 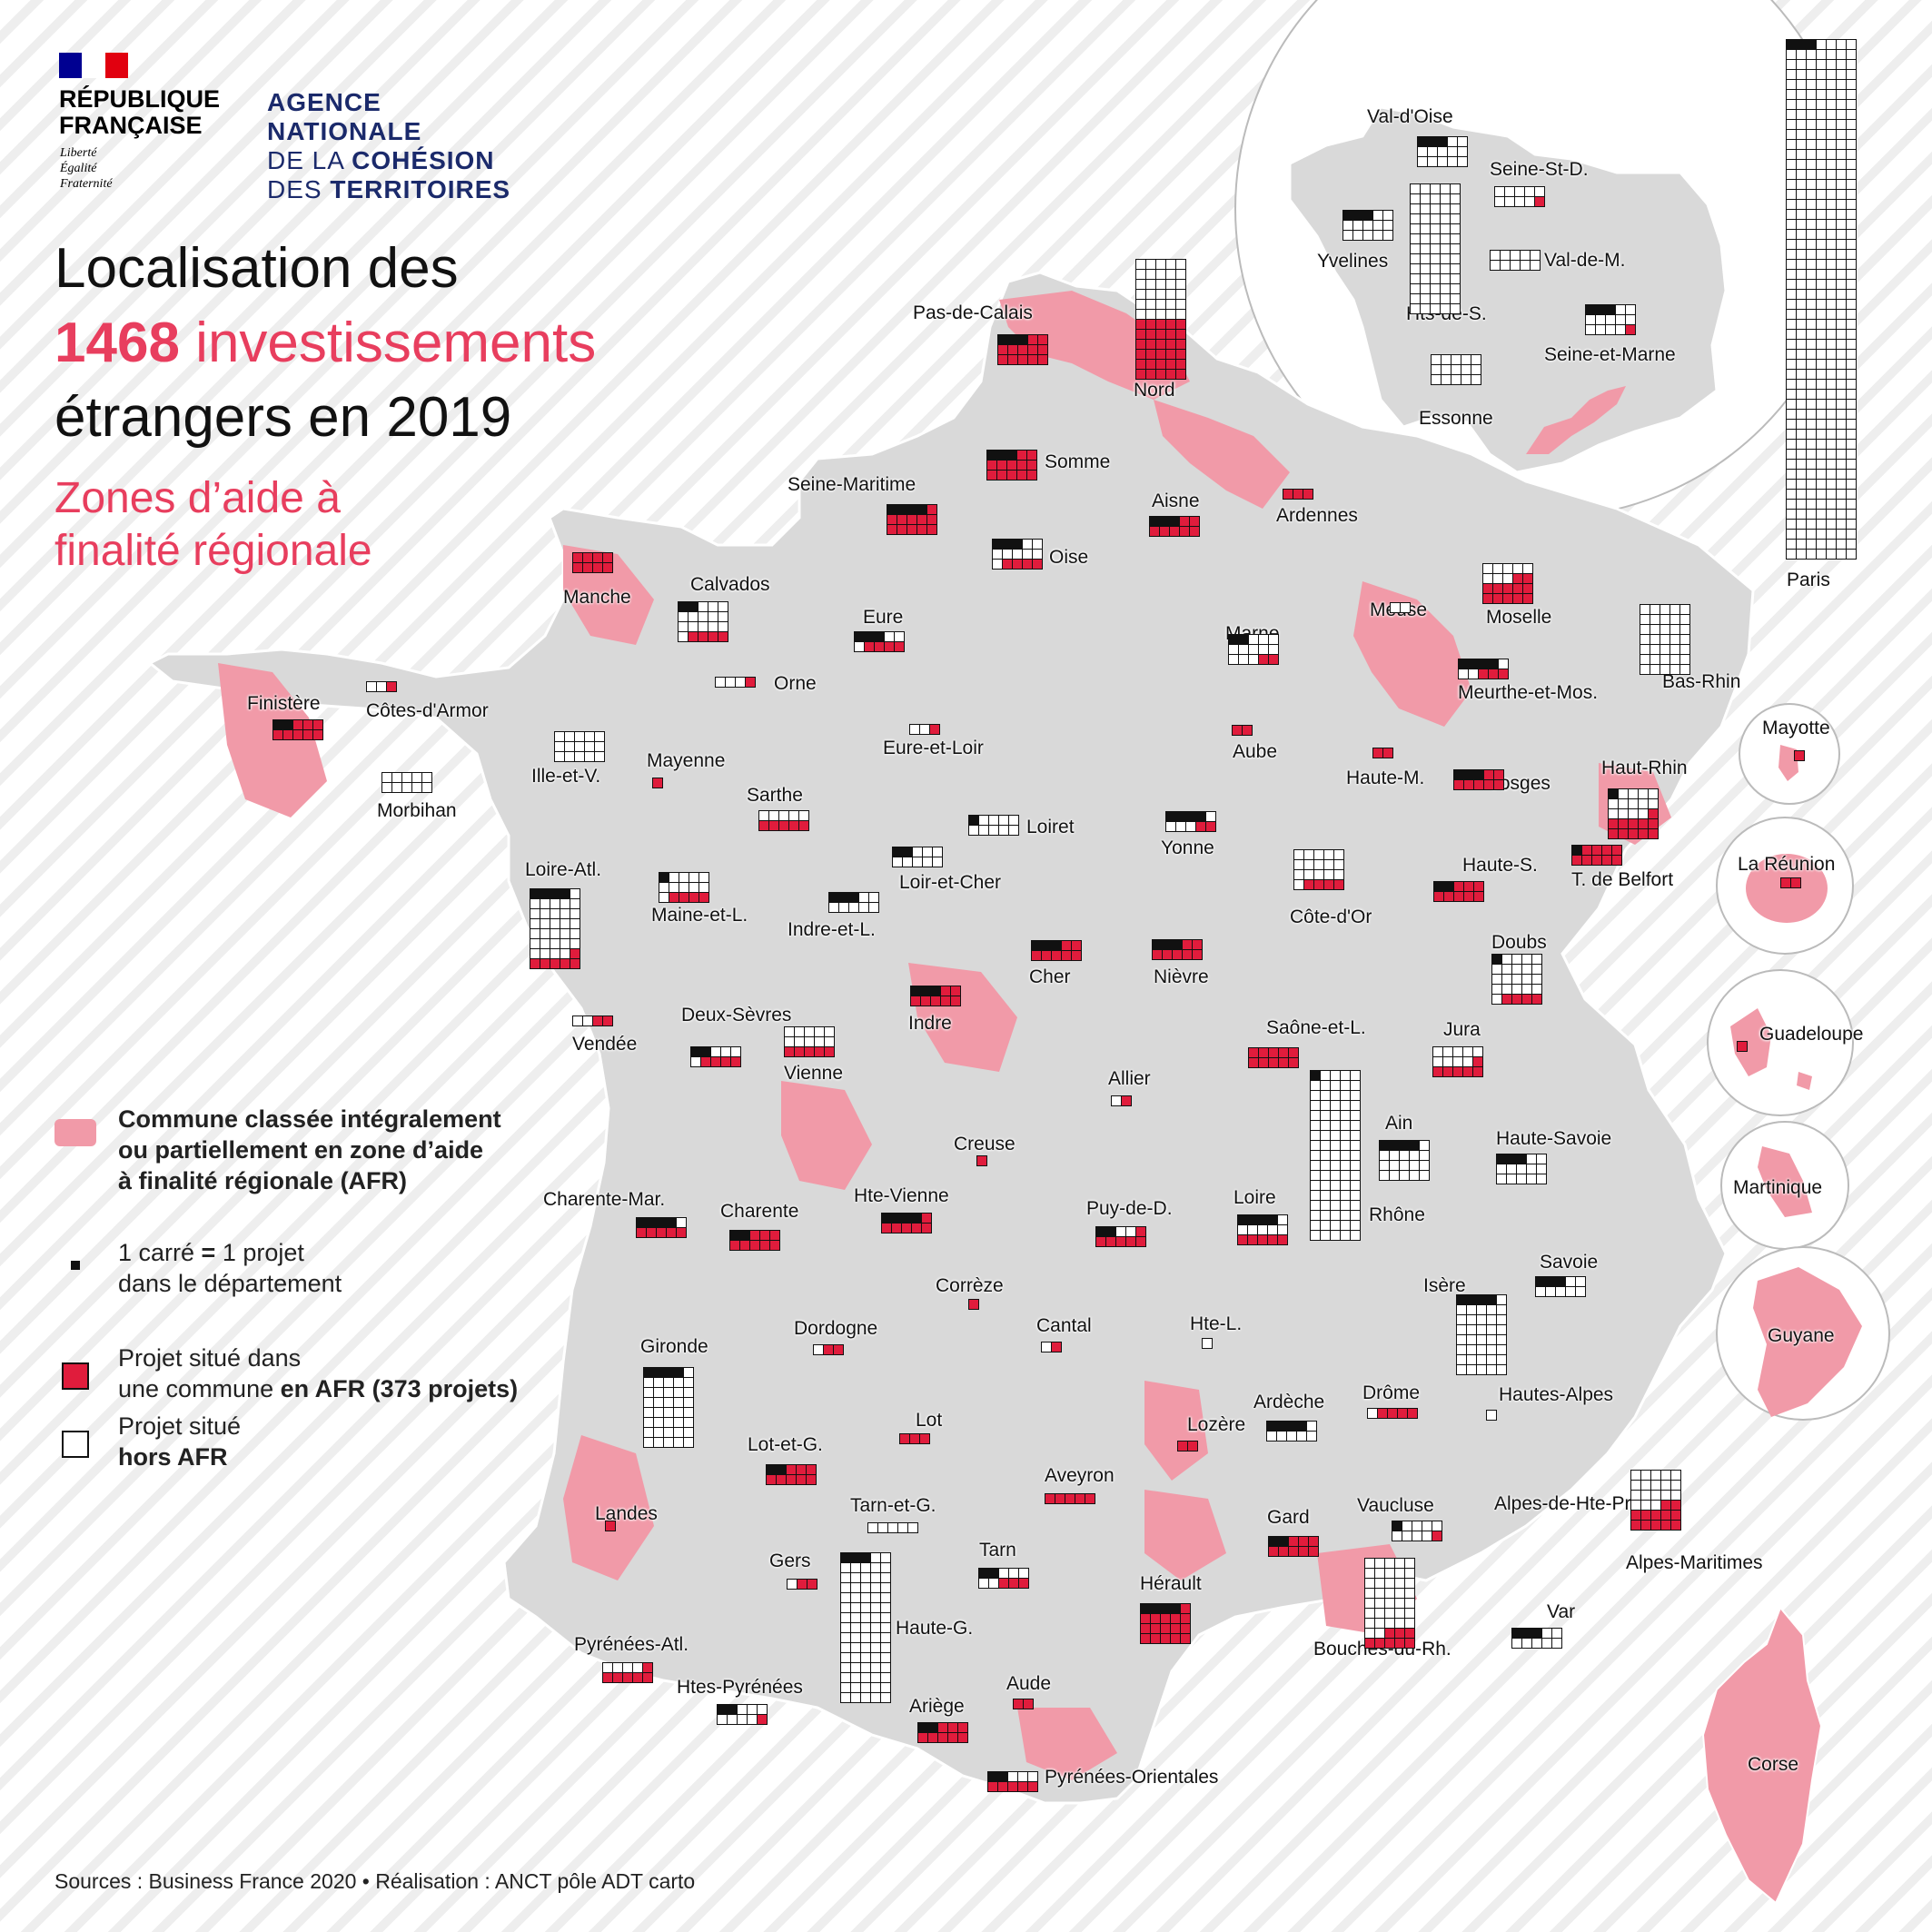 I want to click on republic-name-line2: FRANÇAISE, so click(x=131, y=125).